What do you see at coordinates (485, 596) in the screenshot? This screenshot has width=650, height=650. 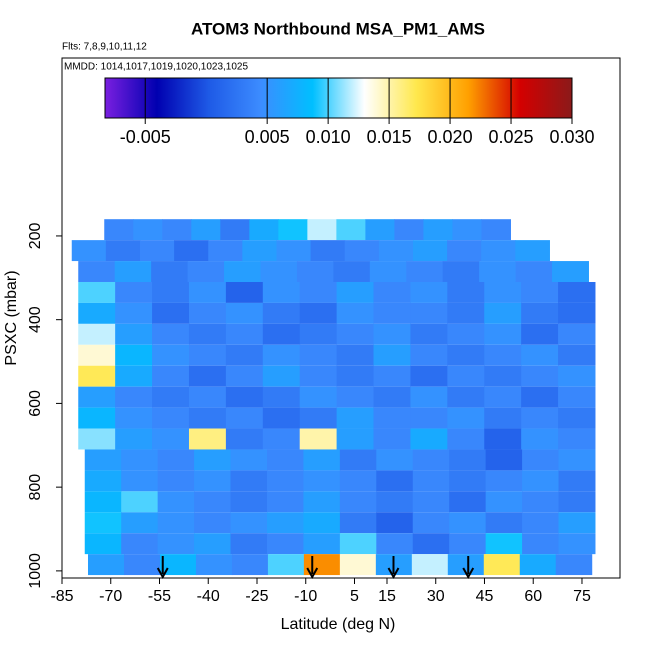 I see `x-tick-label: 45` at bounding box center [485, 596].